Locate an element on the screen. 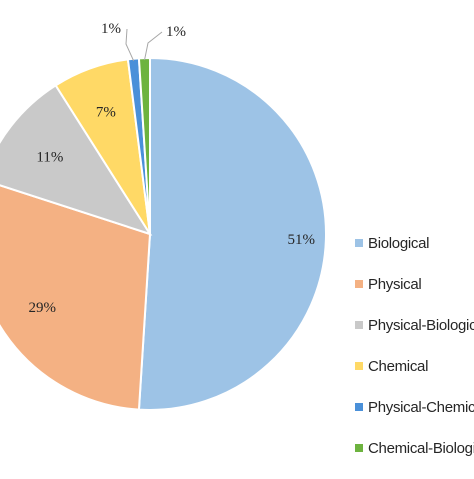  legend-item: Physical-Chemical is located at coordinates (414, 407).